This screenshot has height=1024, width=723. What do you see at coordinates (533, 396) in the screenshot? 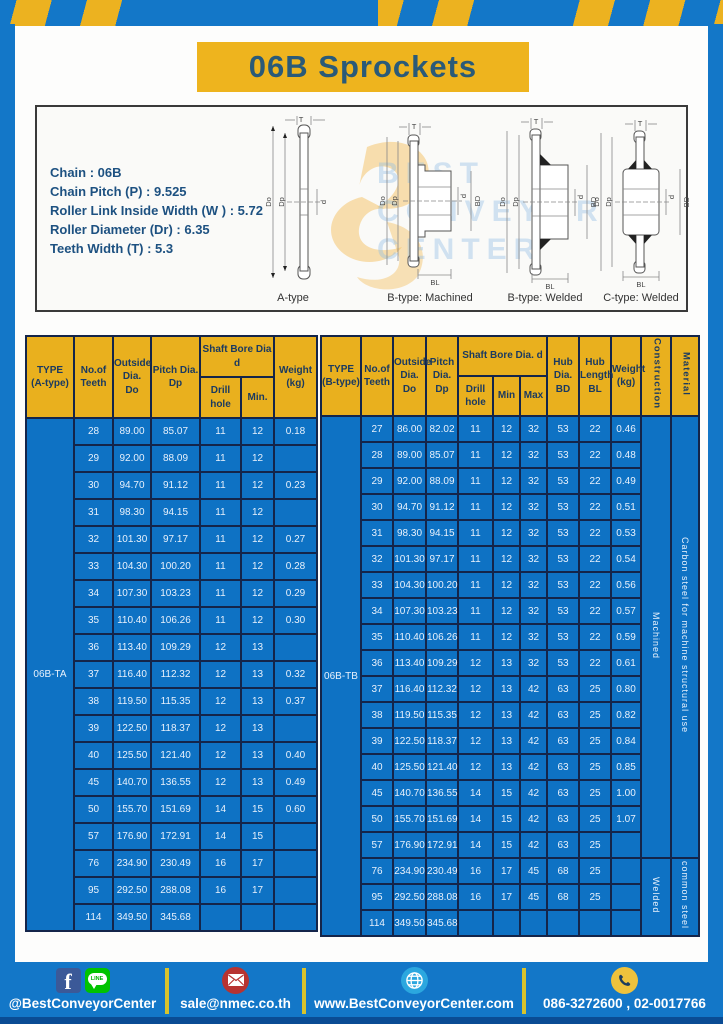
I see `col-header-max: Max` at bounding box center [533, 396].